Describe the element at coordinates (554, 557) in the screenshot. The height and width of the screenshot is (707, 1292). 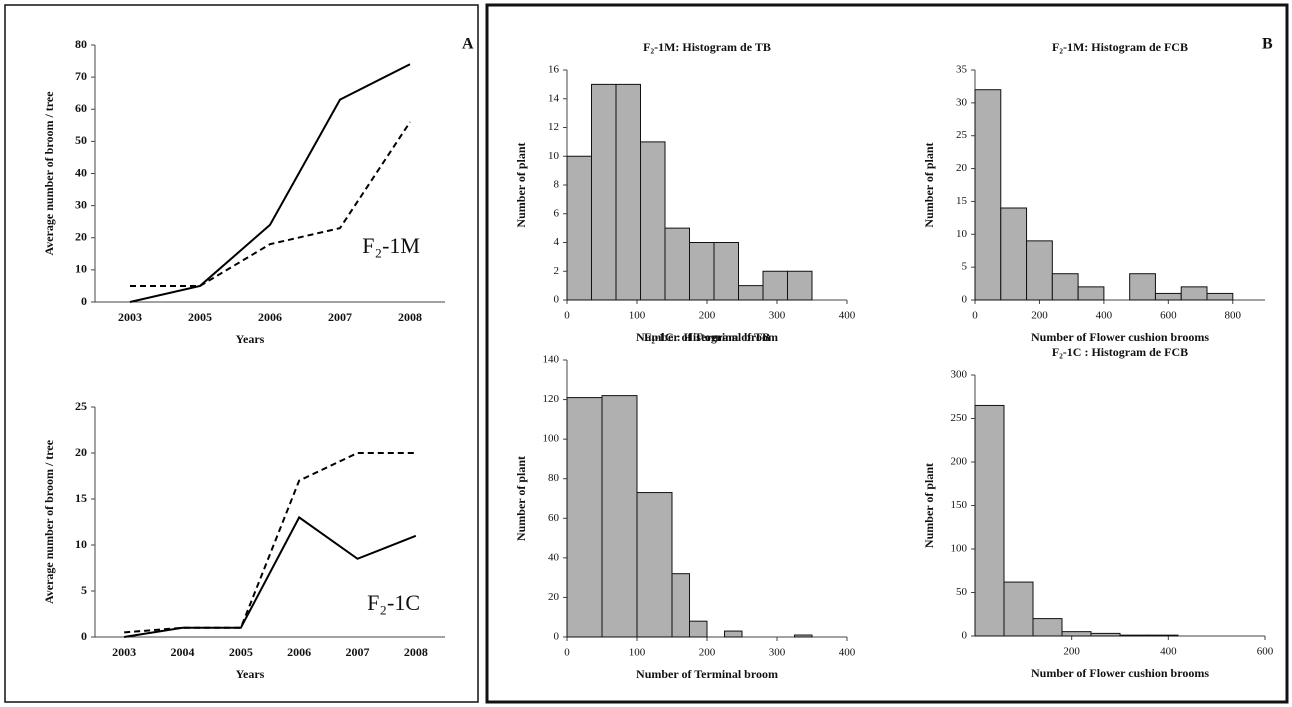
I see `y-tick-label: 40` at that location.